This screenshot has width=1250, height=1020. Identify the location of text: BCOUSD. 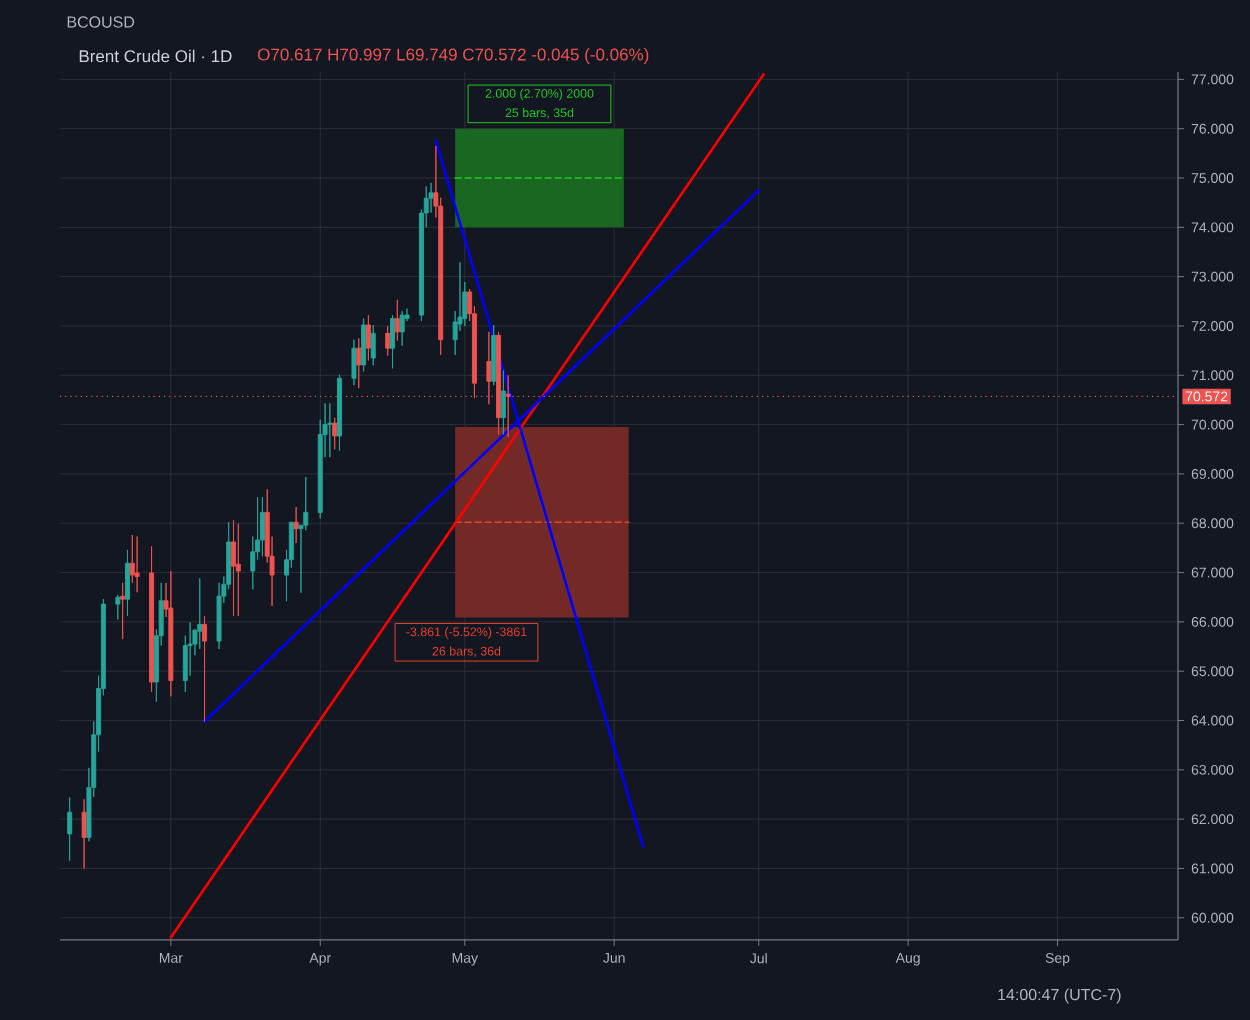
(101, 22).